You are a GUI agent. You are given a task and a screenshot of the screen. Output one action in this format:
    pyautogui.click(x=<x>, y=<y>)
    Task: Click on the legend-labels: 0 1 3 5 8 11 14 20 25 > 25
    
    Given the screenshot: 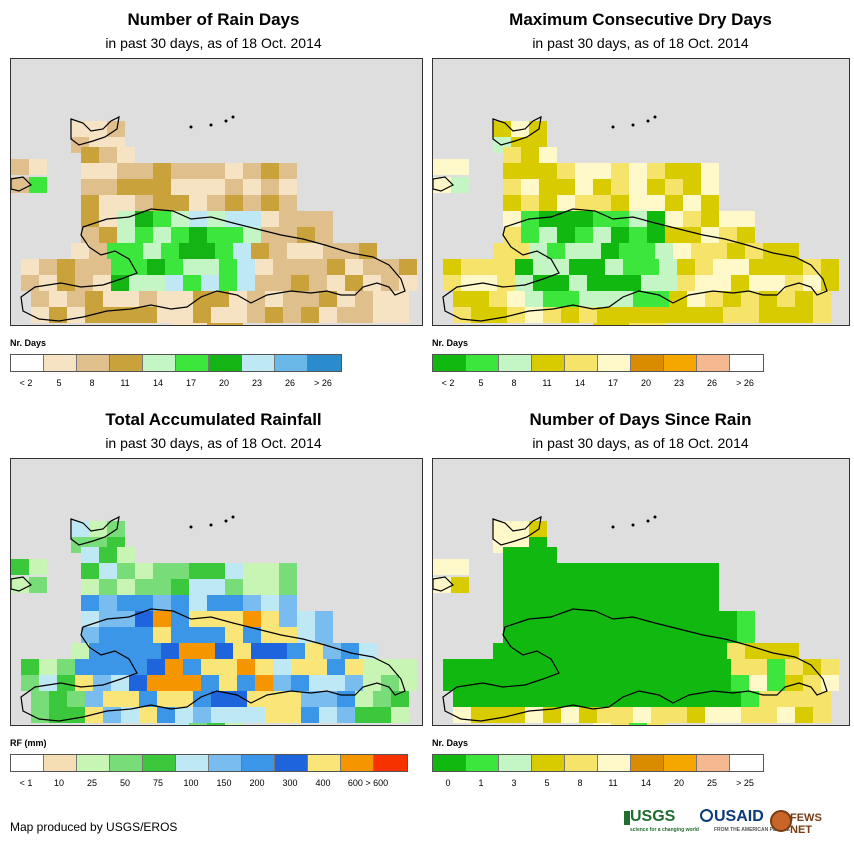 What is the action you would take?
    pyautogui.click(x=602, y=784)
    